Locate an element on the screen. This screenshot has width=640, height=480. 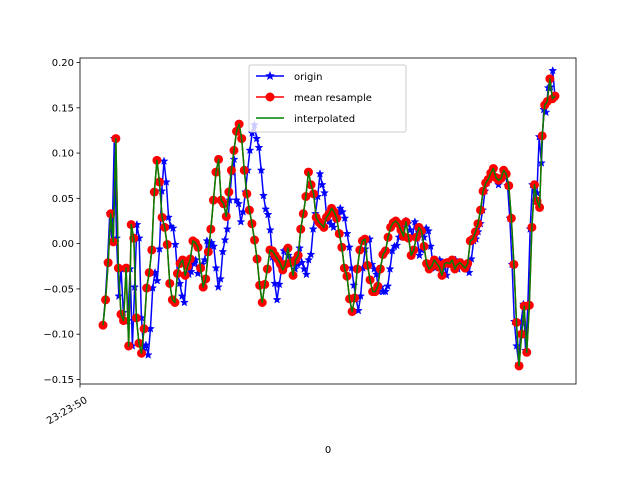
legend-circle-marker is located at coordinates (270, 97).